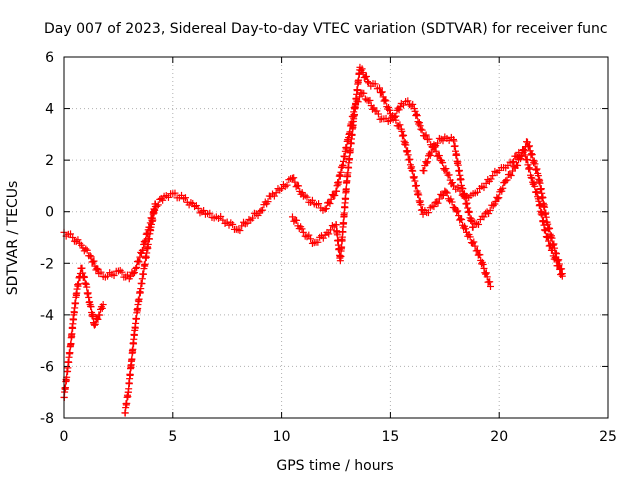  I want to click on y-tick-label: -8, so click(47, 419).